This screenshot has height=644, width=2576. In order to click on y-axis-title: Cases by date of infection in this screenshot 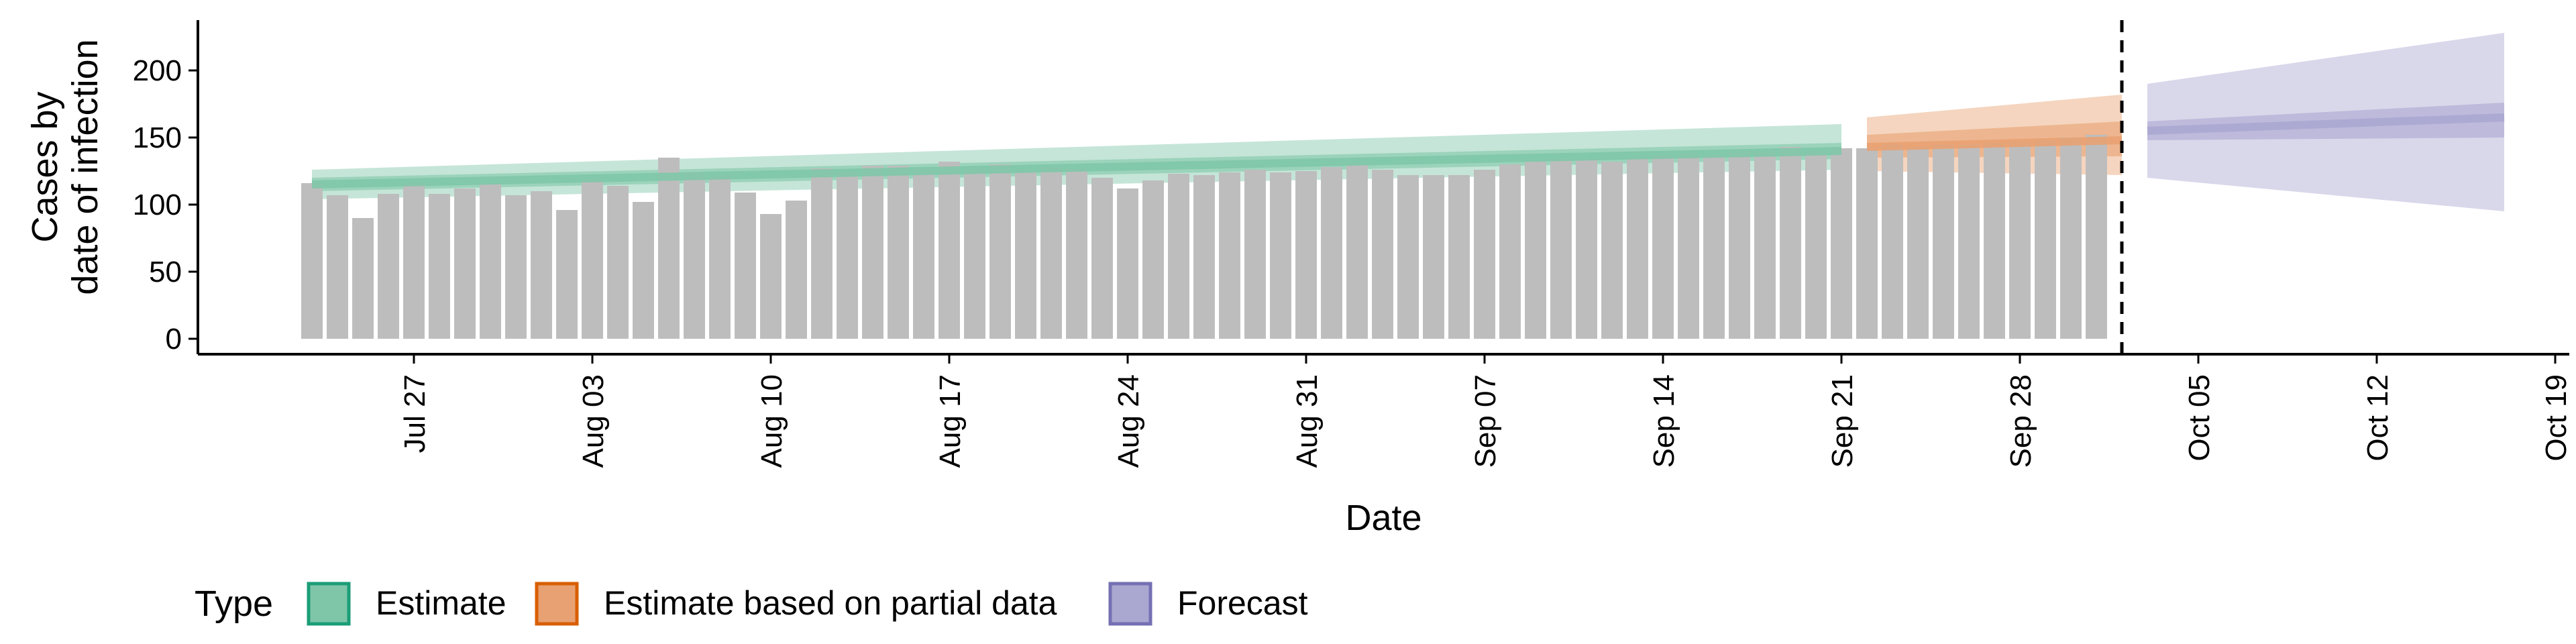, I will do `click(65, 166)`.